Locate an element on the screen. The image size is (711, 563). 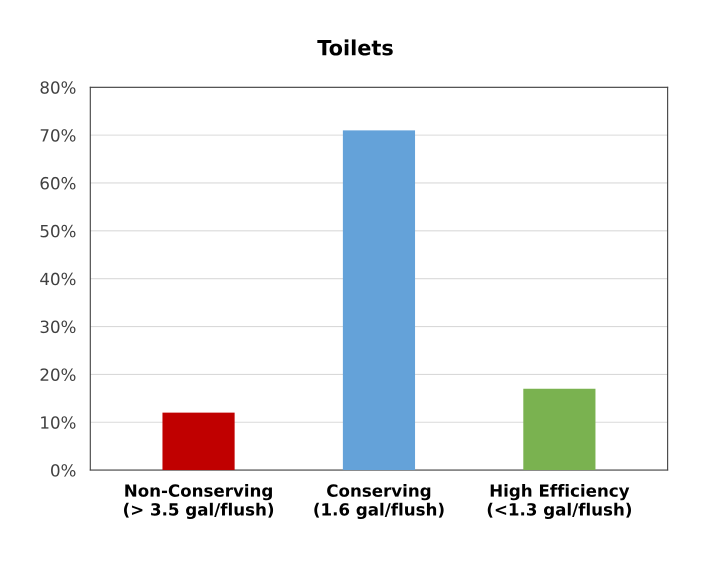
y-tick-label: 0% is located at coordinates (63, 470).